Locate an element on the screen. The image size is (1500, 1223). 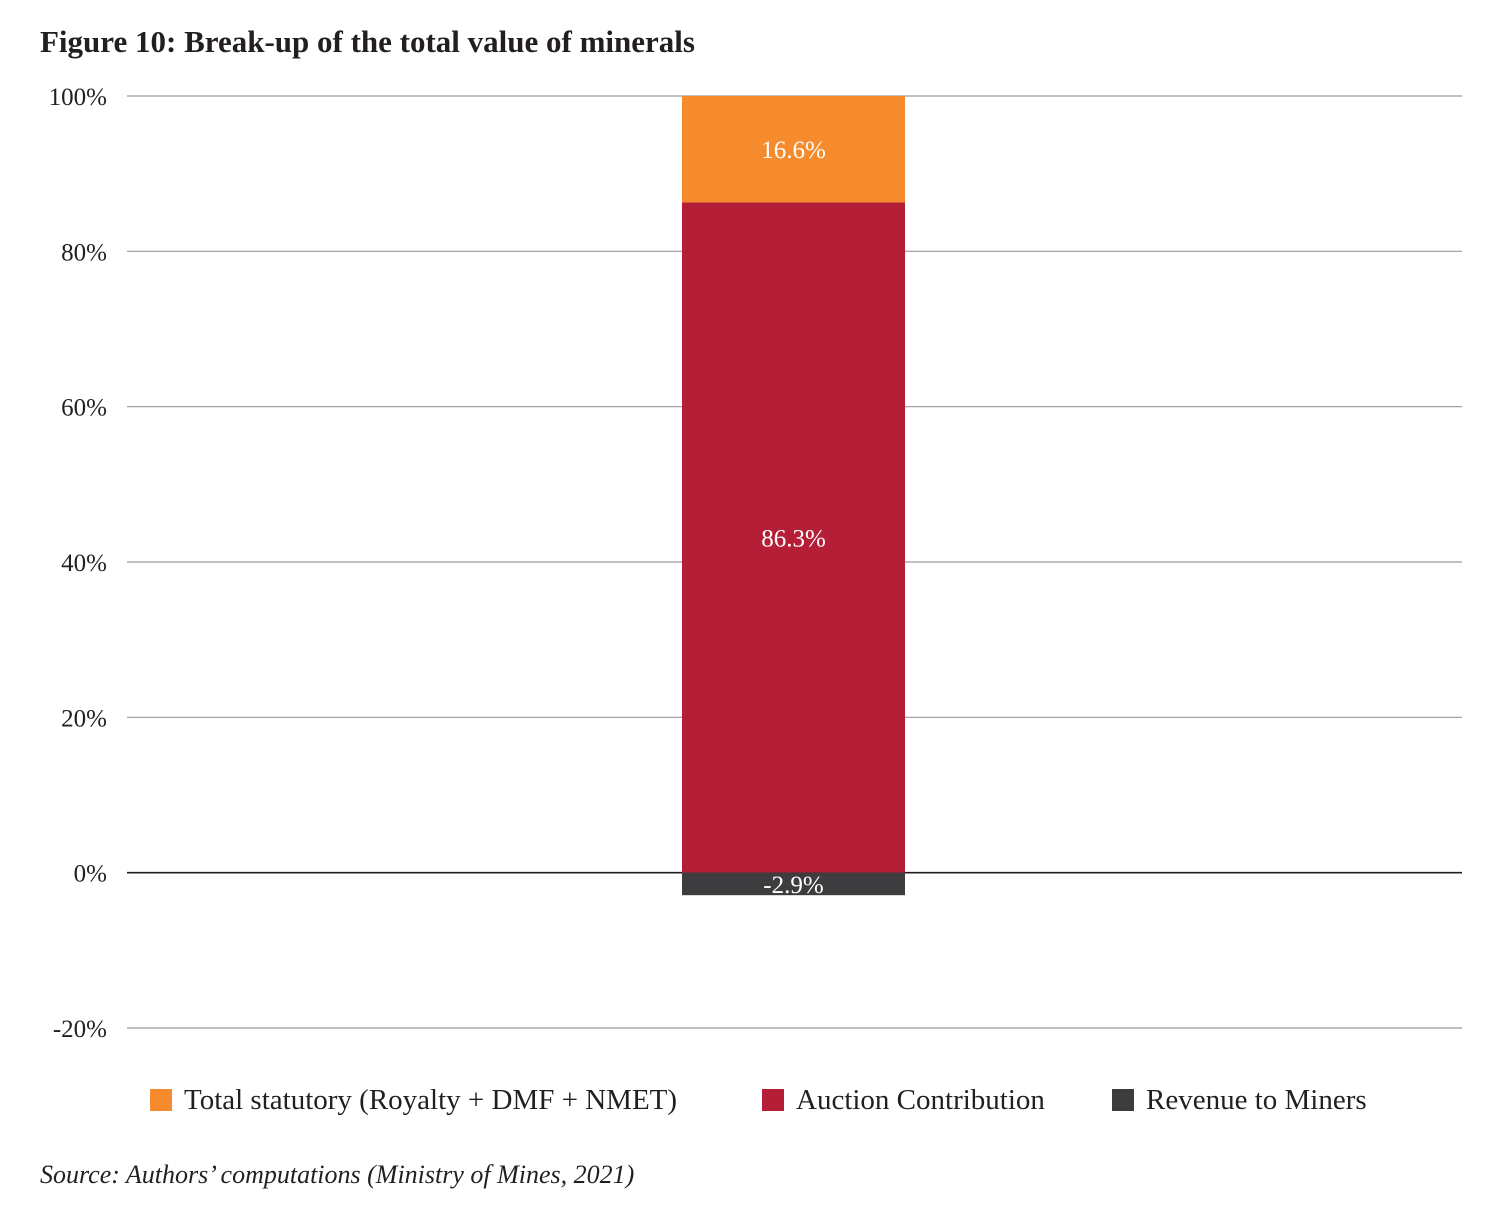
bar-segment-total-statutory-royalty-dmf-nmet is located at coordinates (793, 149).